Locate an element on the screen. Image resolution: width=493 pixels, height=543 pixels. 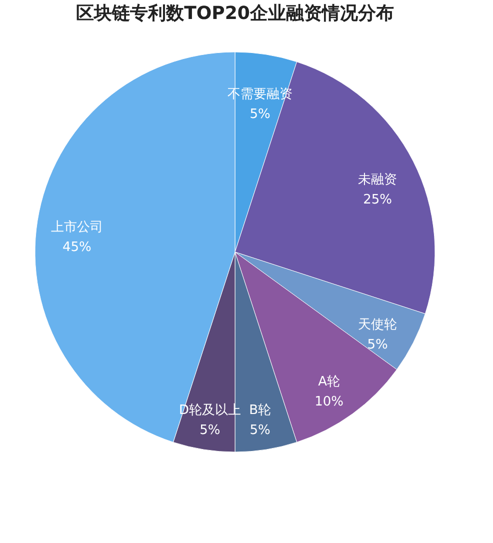
slice-label: 未融资 is located at coordinates (378, 180).